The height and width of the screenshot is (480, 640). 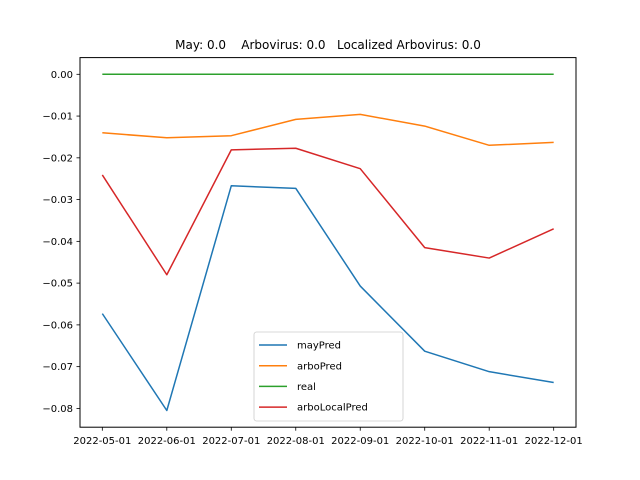 I want to click on legend: mayPred arboPred real arboLocalPred, so click(x=328, y=376).